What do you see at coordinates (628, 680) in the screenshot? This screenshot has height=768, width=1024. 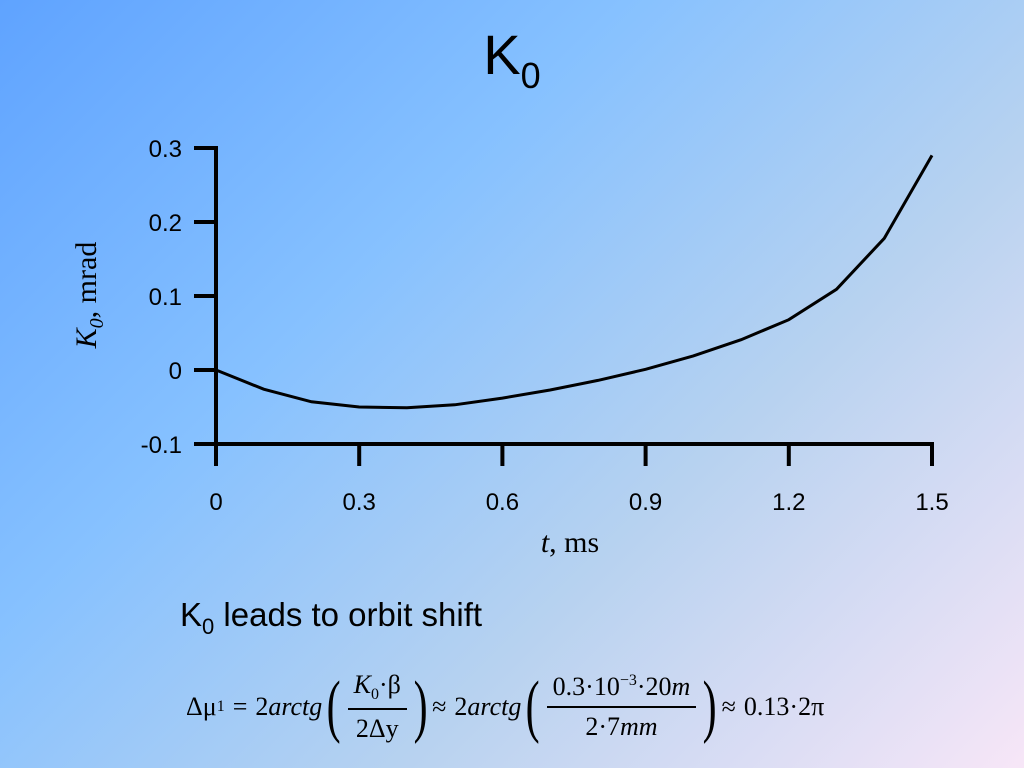 I see `fraction-2-exponent: −3` at bounding box center [628, 680].